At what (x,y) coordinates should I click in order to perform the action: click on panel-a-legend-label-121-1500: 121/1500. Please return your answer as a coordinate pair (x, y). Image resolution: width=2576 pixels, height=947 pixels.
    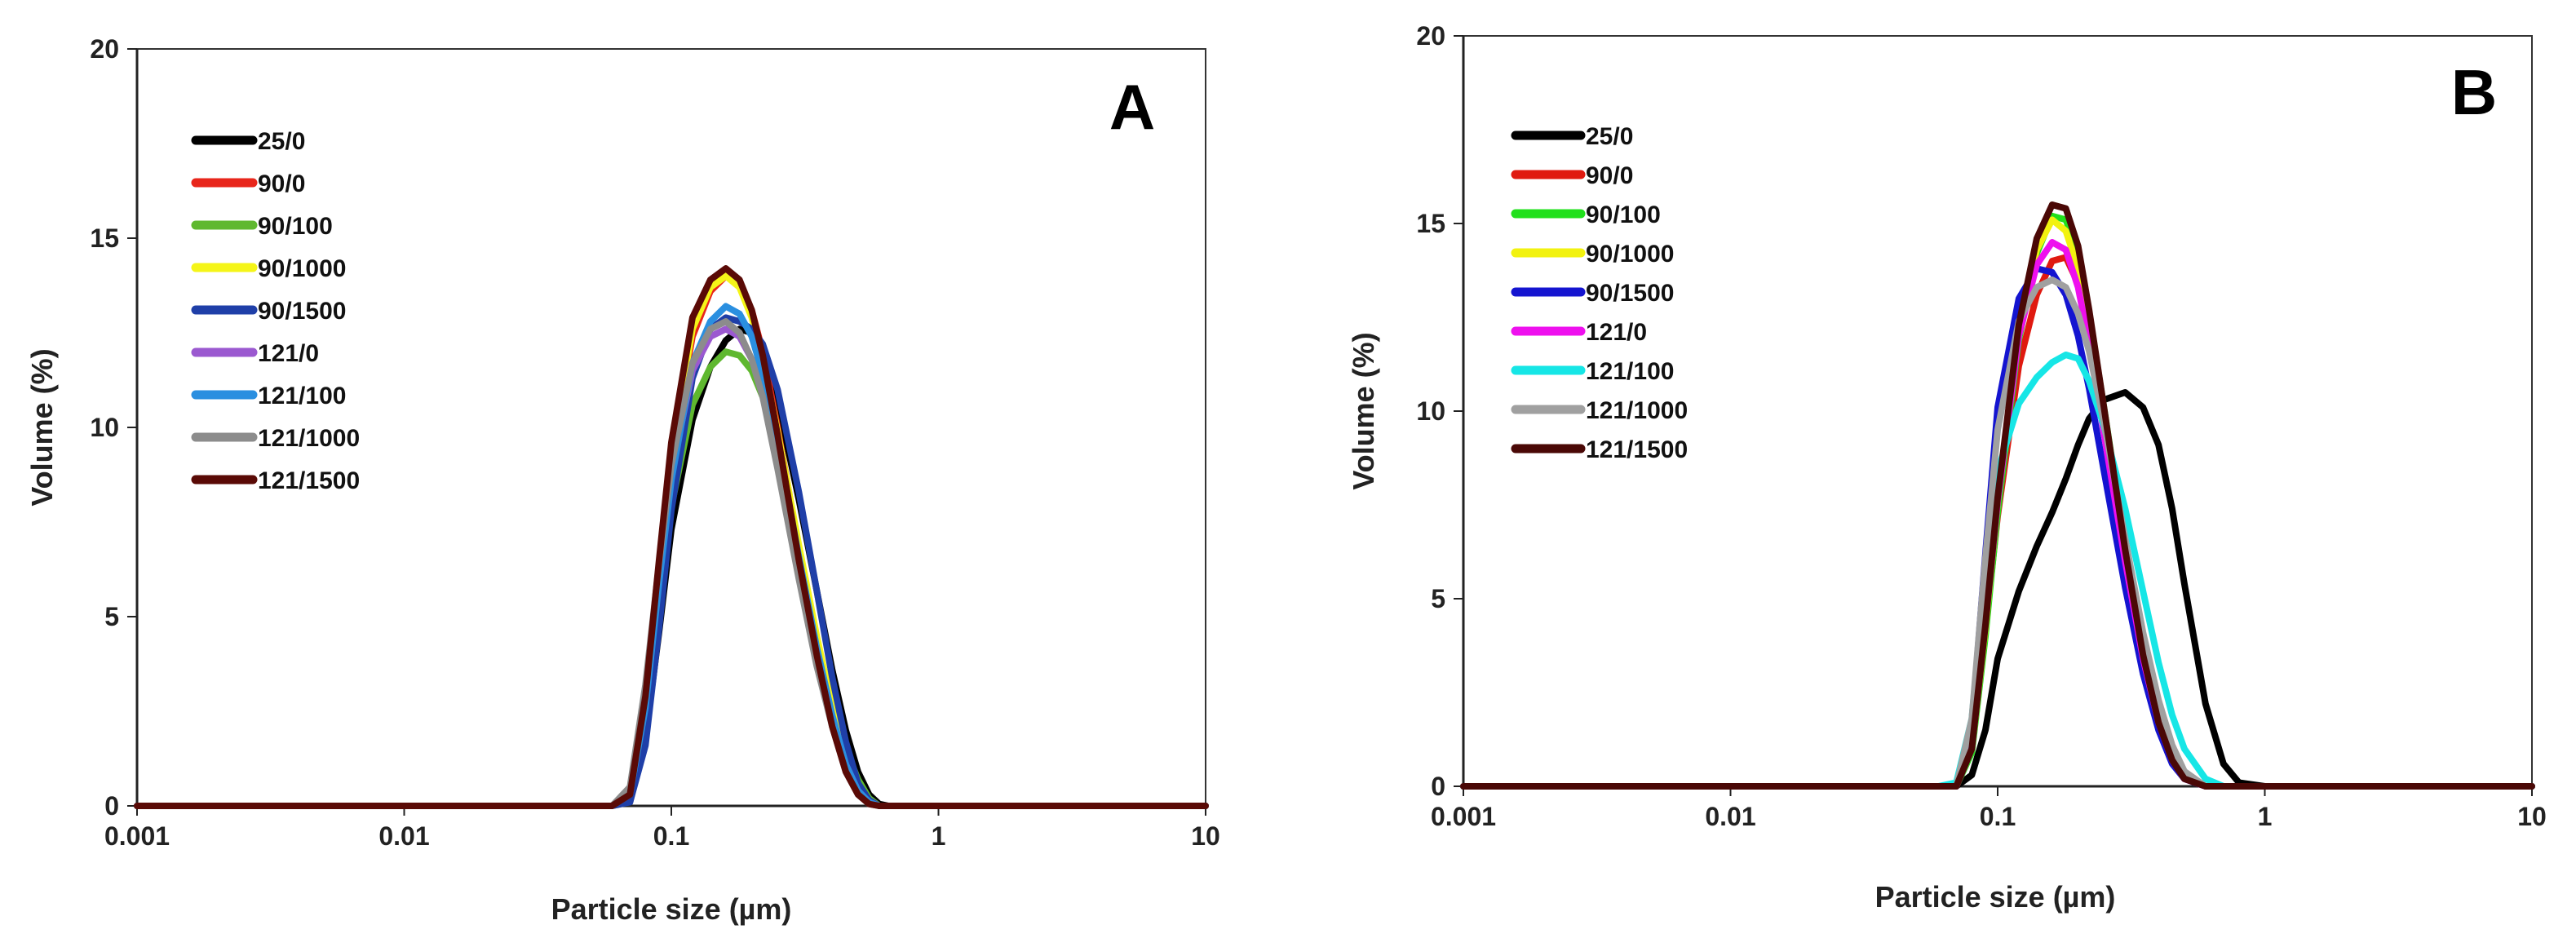
    Looking at the image, I should click on (309, 481).